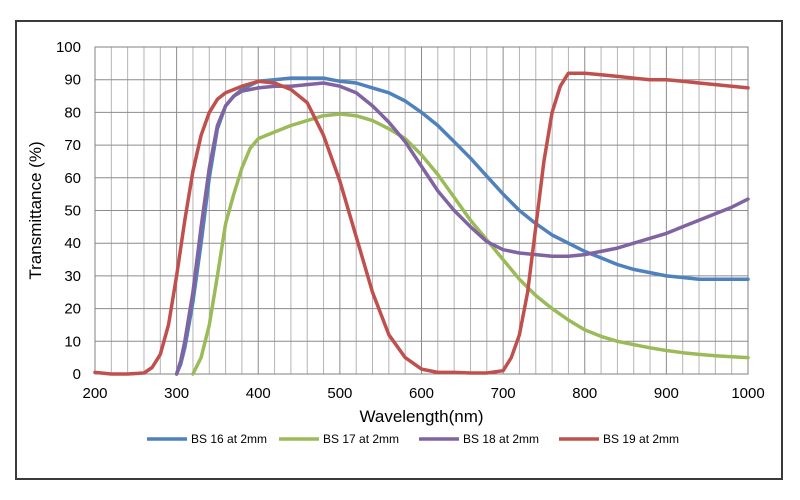 This screenshot has height=500, width=800. I want to click on y-tick-label: 80, so click(72, 112).